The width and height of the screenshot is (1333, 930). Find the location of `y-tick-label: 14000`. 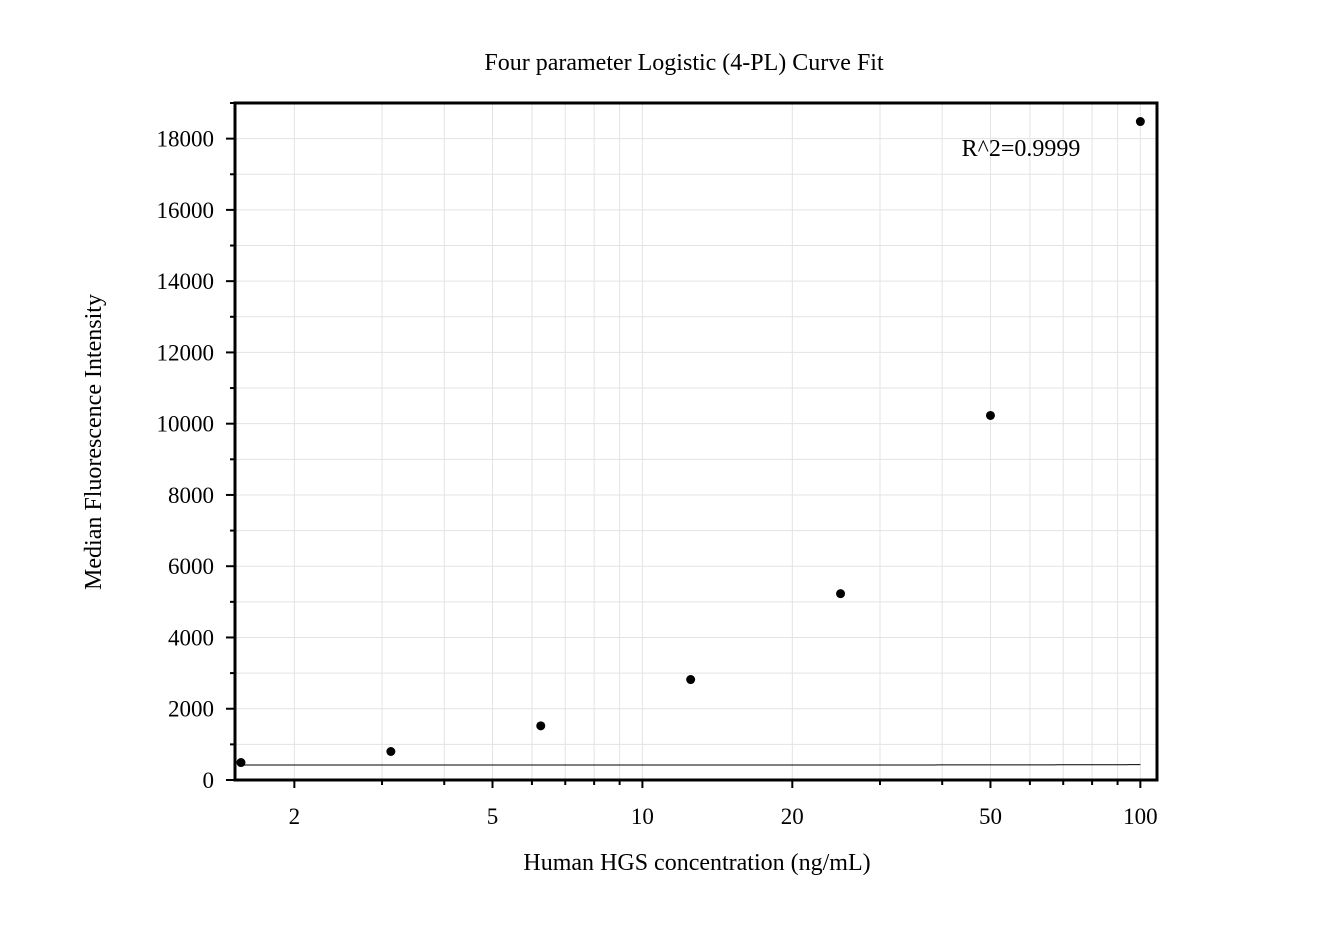

y-tick-label: 14000 is located at coordinates (186, 281).